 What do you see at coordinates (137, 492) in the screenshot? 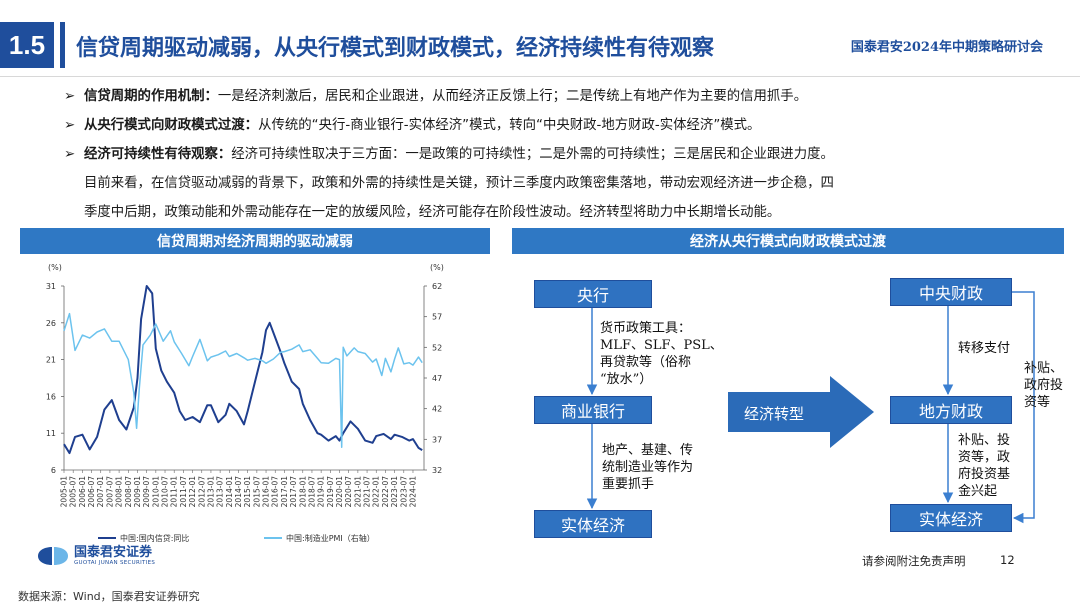
I see `x-tick-label: 2009-01` at bounding box center [137, 492].